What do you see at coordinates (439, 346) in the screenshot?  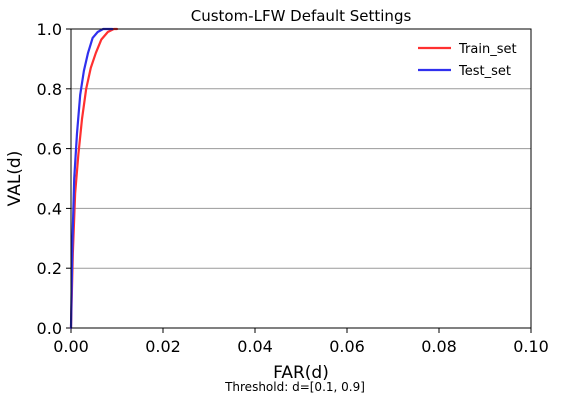 I see `x-tick-label: 0.08` at bounding box center [439, 346].